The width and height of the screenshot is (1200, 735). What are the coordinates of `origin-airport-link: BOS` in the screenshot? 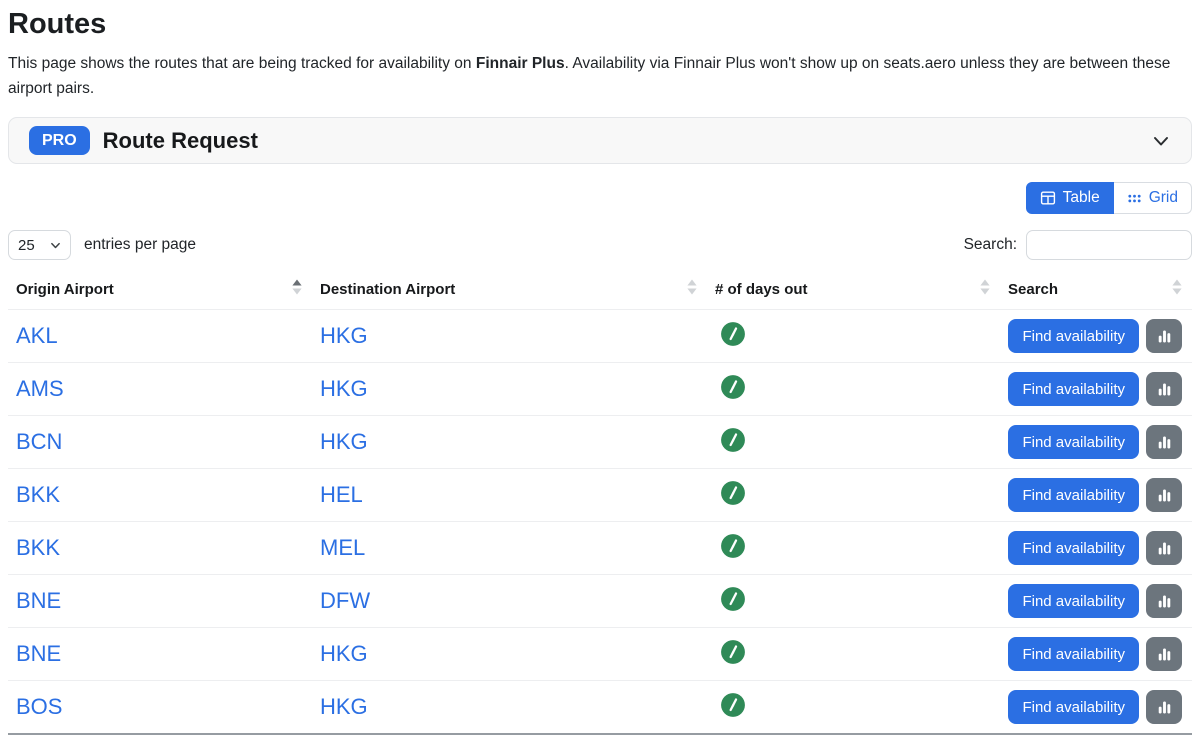 It's located at (39, 707).